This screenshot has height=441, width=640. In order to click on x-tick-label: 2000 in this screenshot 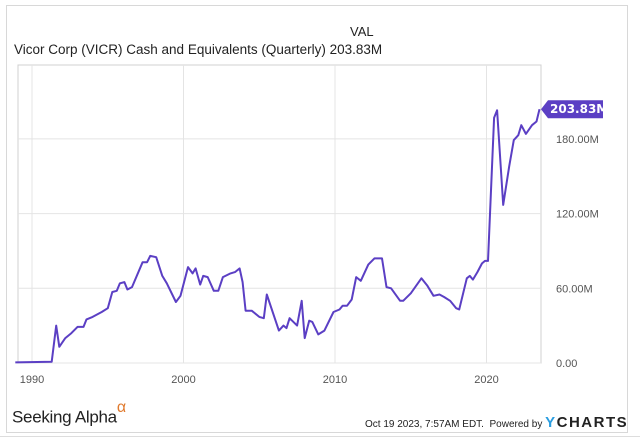, I will do `click(183, 380)`.